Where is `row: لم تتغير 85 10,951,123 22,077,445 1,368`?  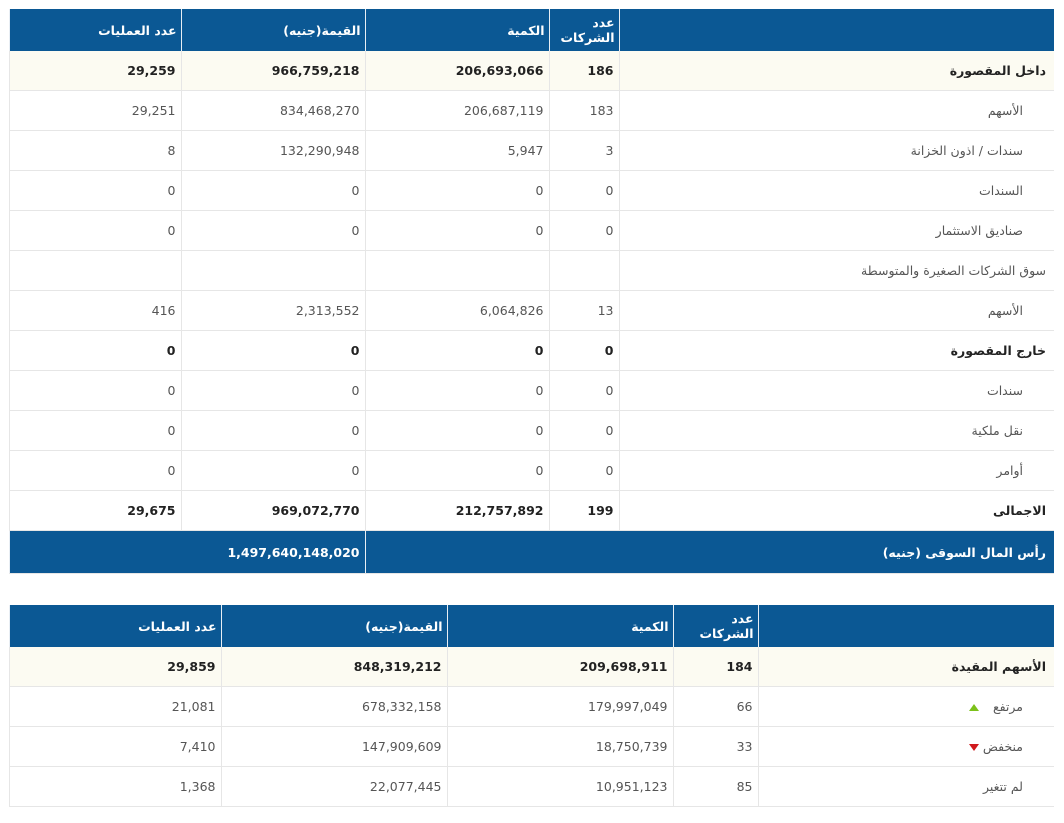 row: لم تتغير 85 10,951,123 22,077,445 1,368 is located at coordinates (531, 786).